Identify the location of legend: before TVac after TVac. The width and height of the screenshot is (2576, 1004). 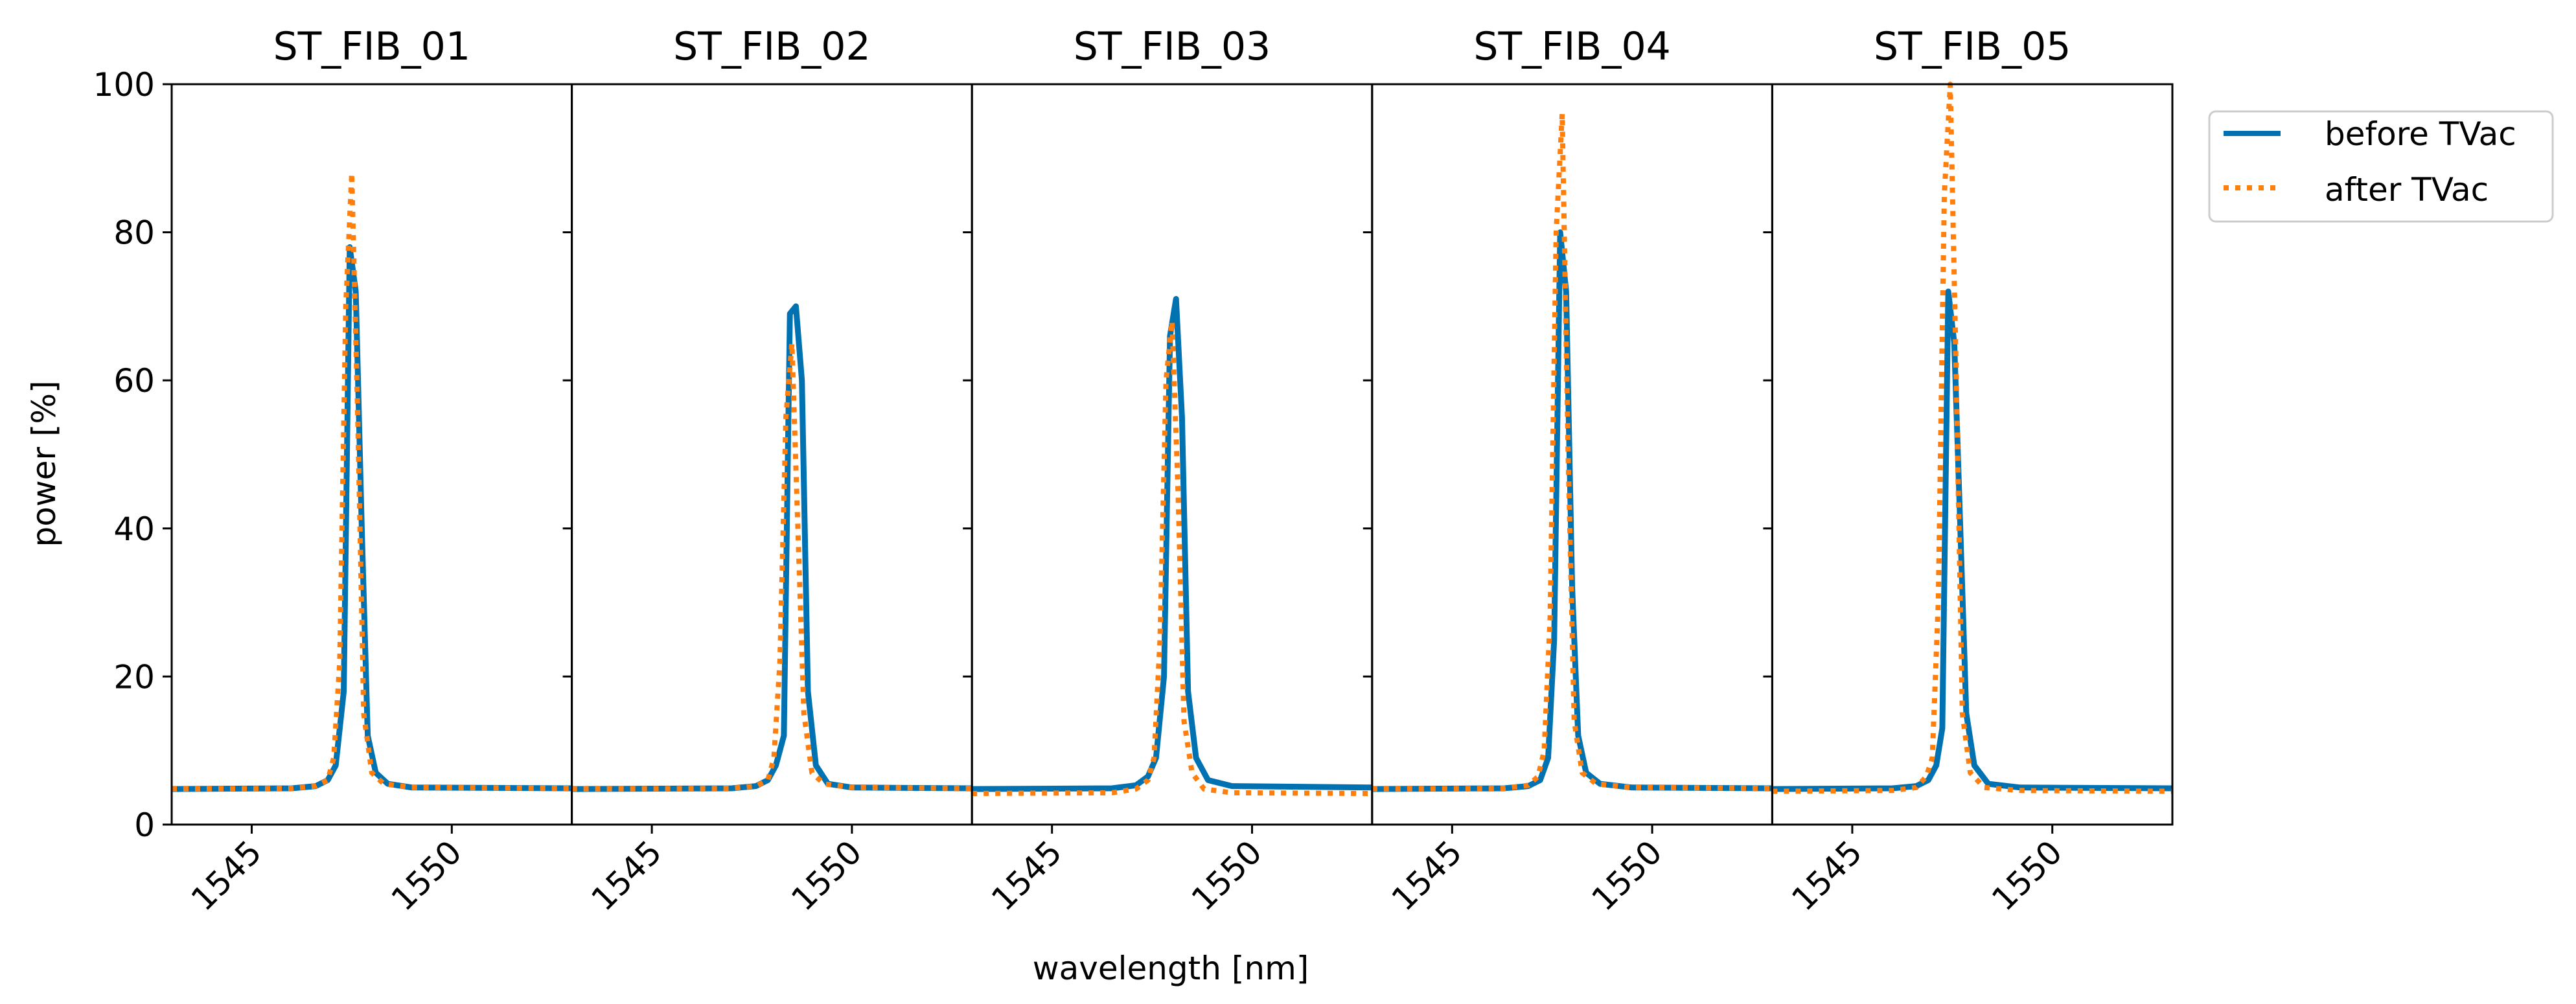
(2381, 166).